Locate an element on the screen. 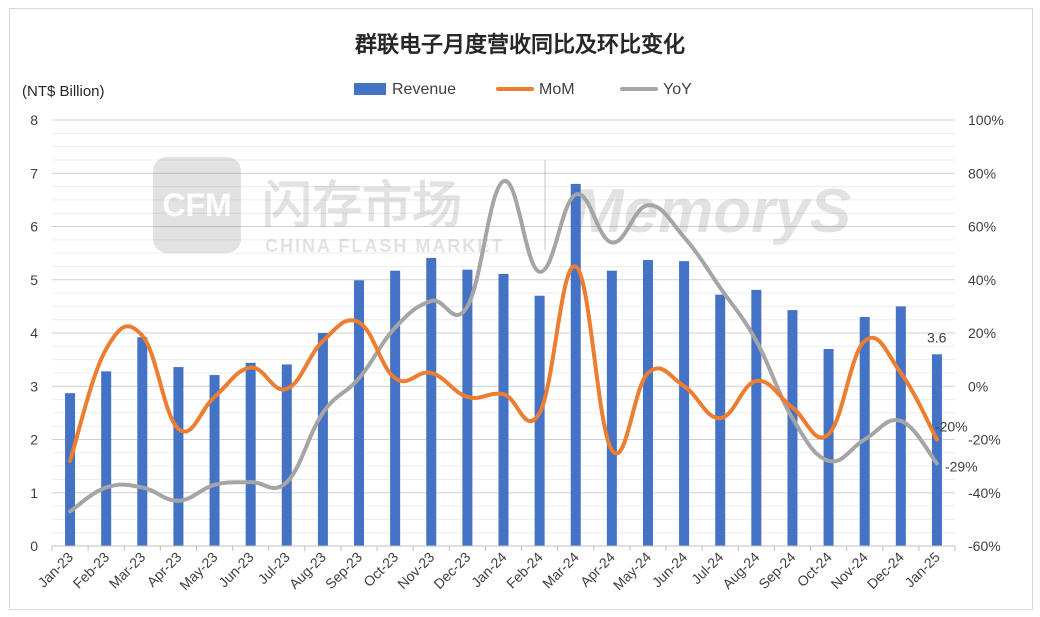  right-axis-tick-label: 60% is located at coordinates (982, 227).